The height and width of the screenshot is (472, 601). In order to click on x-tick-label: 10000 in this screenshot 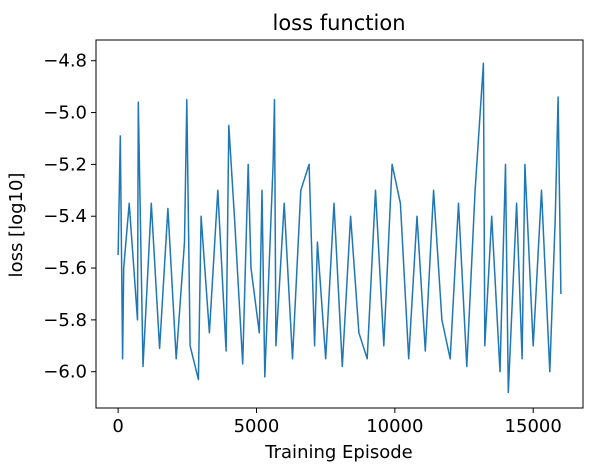, I will do `click(394, 426)`.